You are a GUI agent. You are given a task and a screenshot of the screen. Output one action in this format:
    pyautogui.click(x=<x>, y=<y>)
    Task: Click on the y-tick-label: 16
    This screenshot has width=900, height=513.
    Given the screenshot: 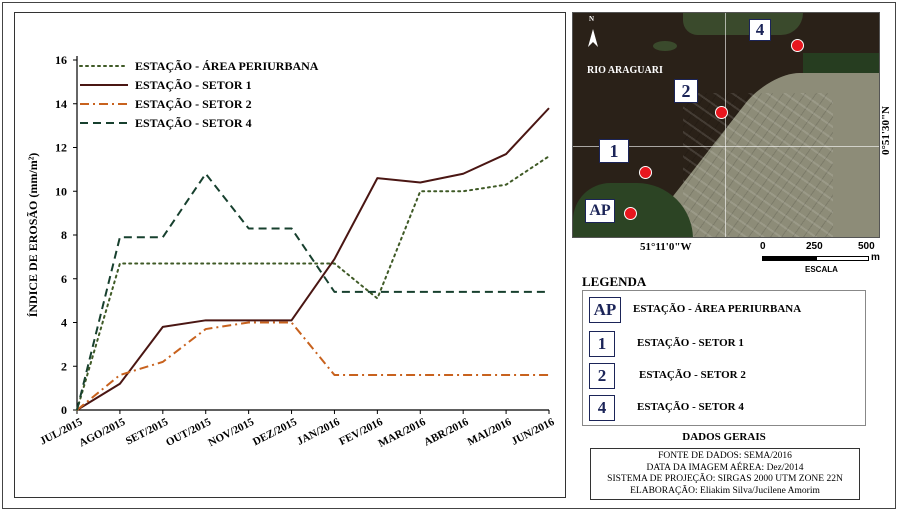 What is the action you would take?
    pyautogui.click(x=61, y=60)
    